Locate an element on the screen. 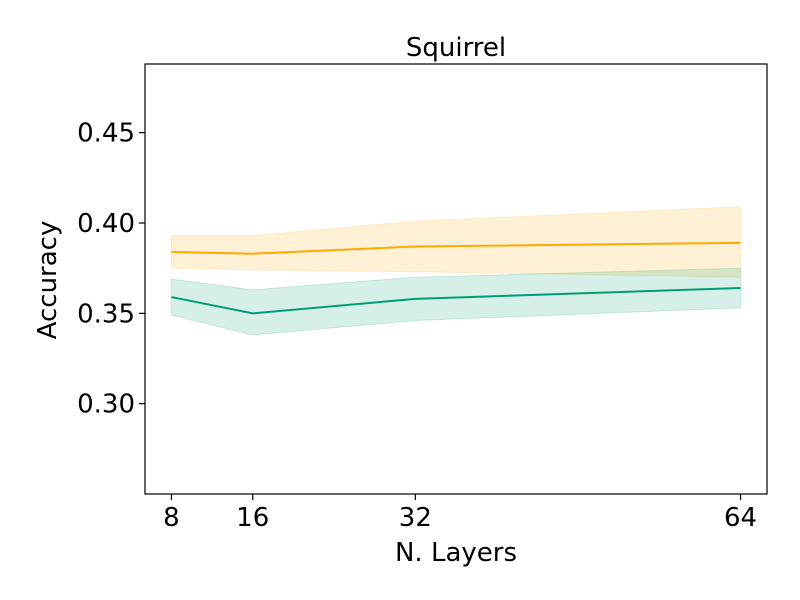 The height and width of the screenshot is (600, 800). series-1-band is located at coordinates (456, 242).